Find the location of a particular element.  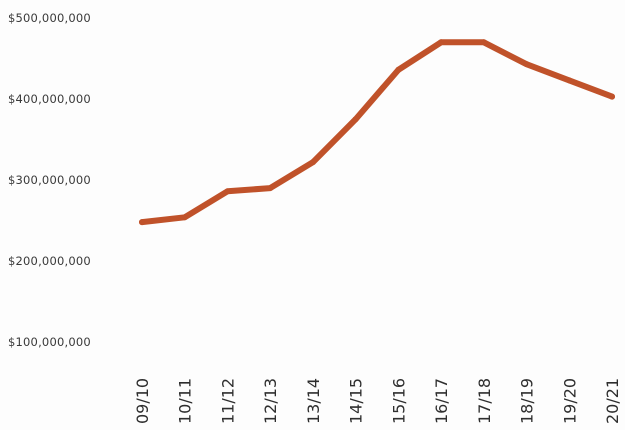

x-tick-label: 19/20 is located at coordinates (569, 401).